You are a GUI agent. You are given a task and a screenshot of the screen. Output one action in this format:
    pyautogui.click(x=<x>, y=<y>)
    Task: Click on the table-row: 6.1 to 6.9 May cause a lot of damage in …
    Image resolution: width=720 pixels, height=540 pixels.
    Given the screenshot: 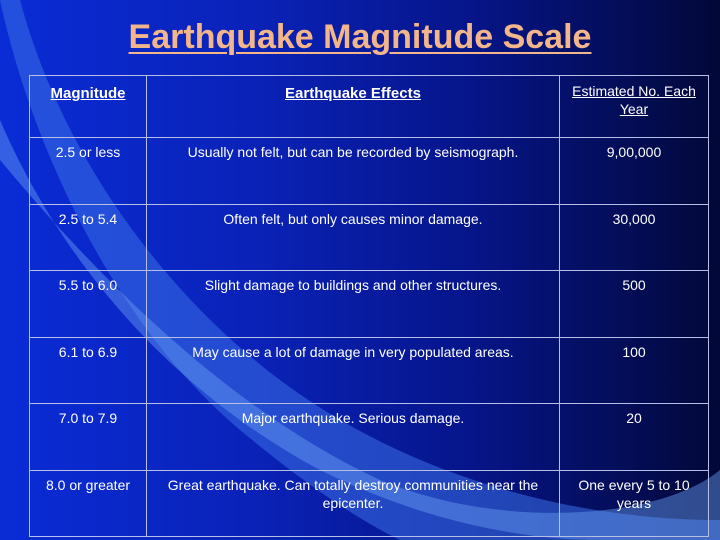 What is the action you would take?
    pyautogui.click(x=369, y=370)
    